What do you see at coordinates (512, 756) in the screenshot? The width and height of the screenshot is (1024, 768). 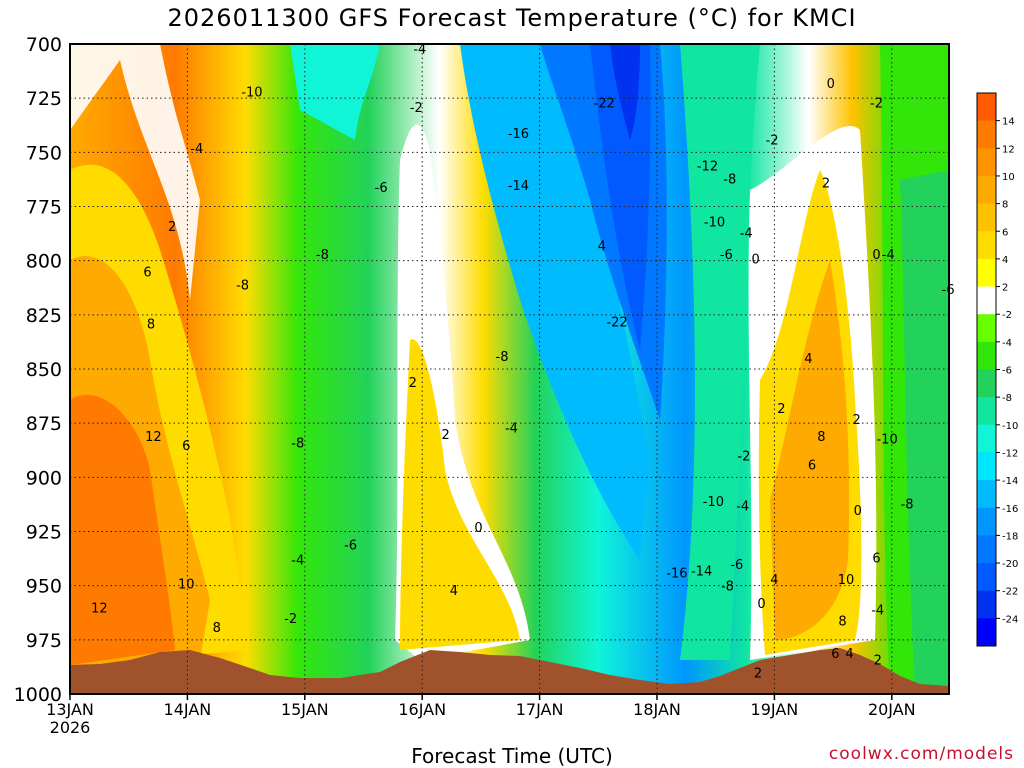 I see `x-axis-title: Forecast Time (UTC)` at bounding box center [512, 756].